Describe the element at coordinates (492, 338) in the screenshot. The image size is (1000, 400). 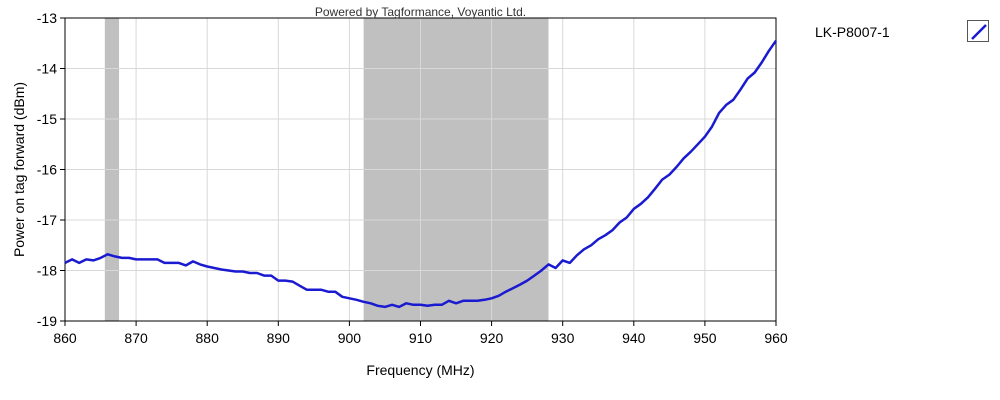
I see `x-tick-label: 920` at that location.